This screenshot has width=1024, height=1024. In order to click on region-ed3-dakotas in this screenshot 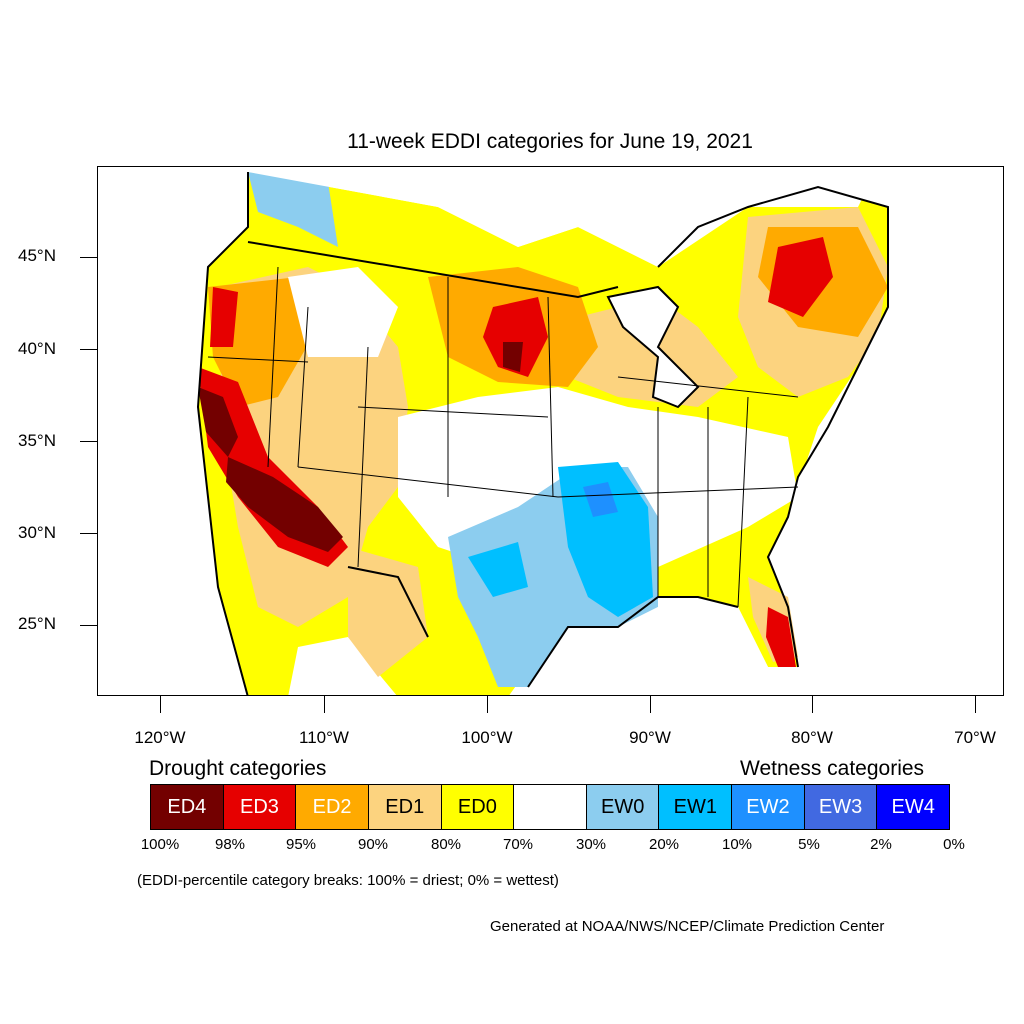, I will do `click(515, 337)`.